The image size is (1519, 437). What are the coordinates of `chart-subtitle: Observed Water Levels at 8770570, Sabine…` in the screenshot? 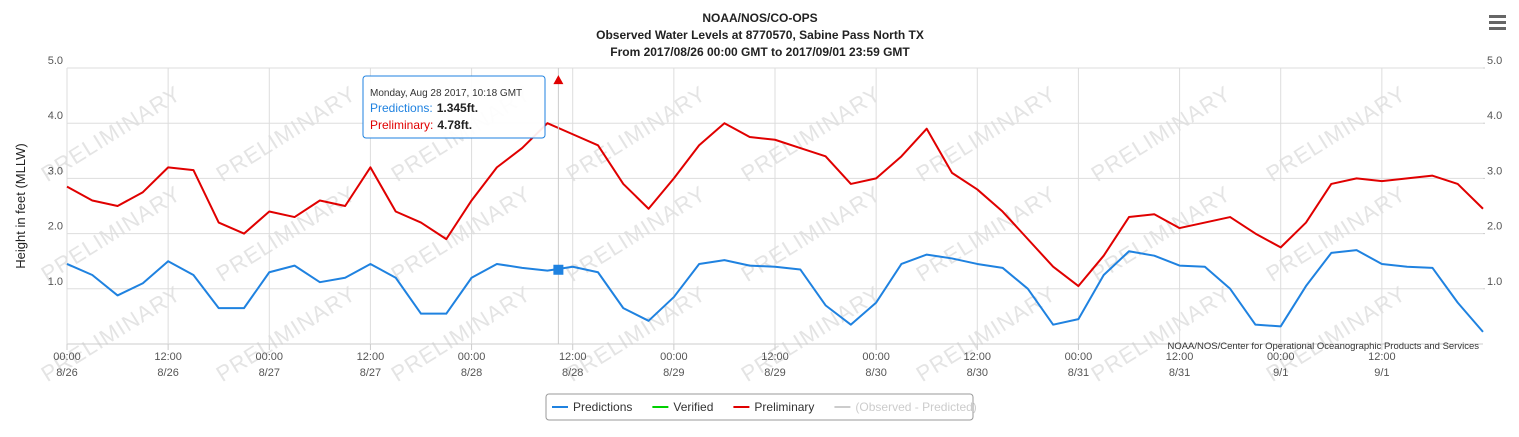 It's located at (760, 35).